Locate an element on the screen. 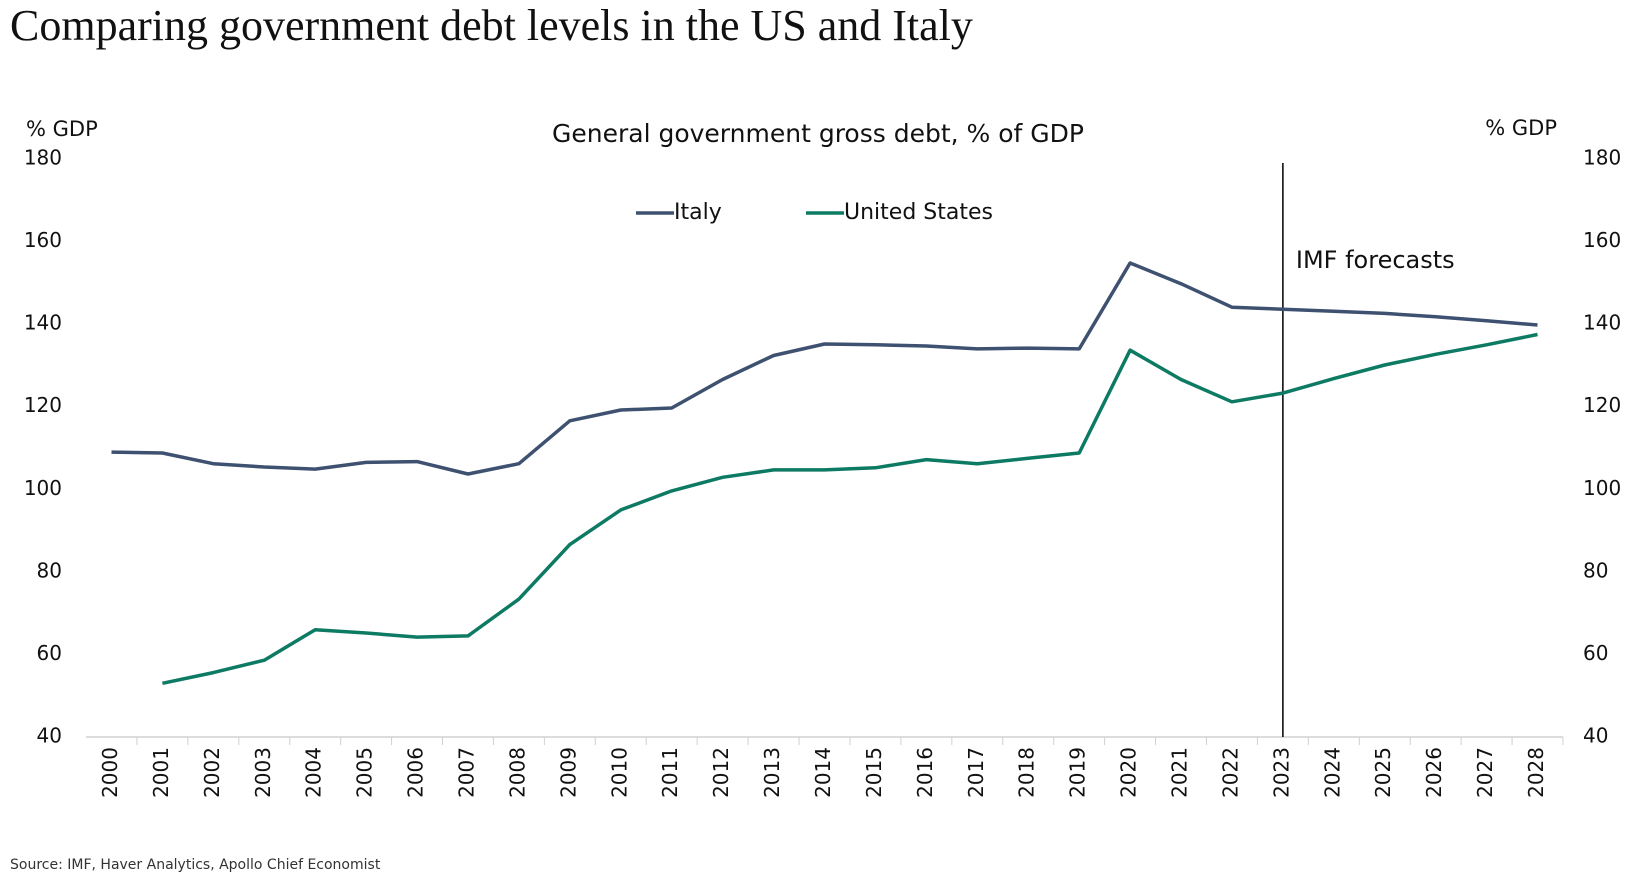 The image size is (1649, 886). y2-tick-label: 40 is located at coordinates (1595, 736).